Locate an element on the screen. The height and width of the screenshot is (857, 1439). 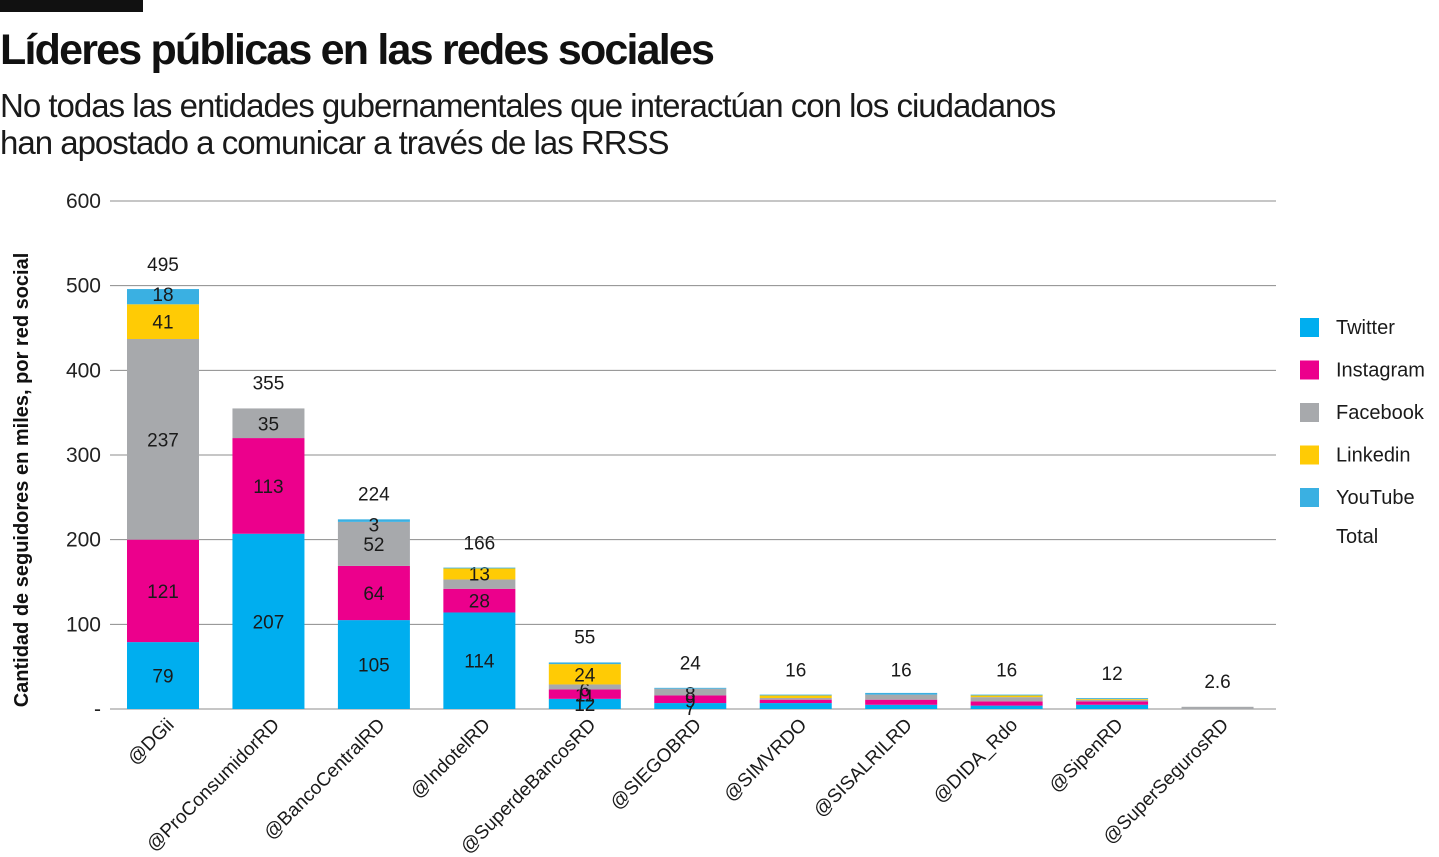
legend-swatch-youtube is located at coordinates (1309, 497).